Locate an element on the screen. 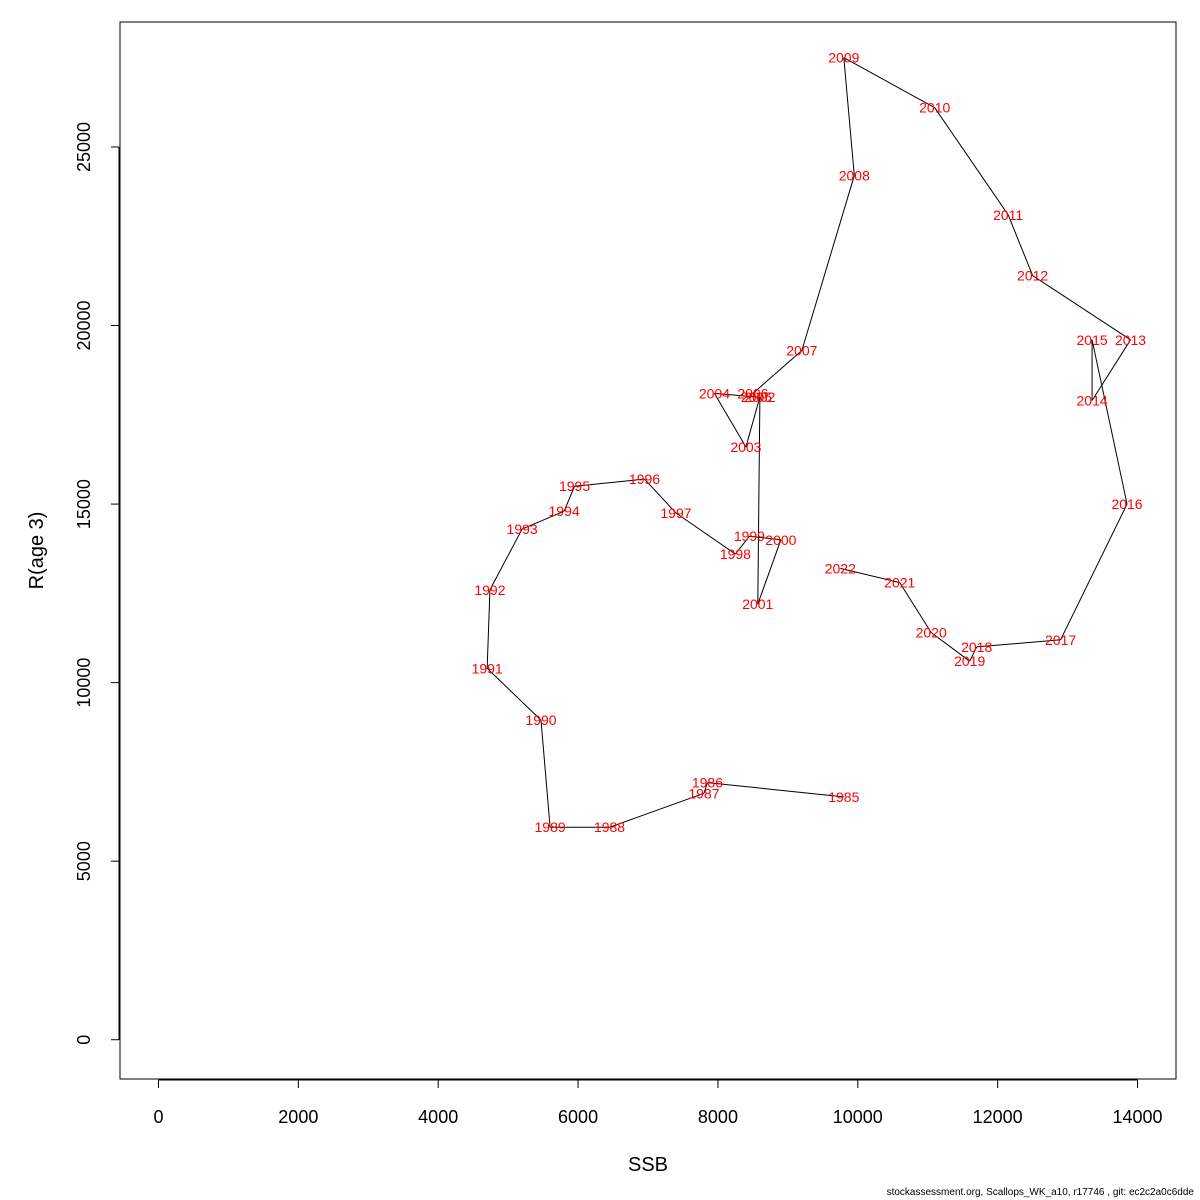  x-tick-label: 14000 is located at coordinates (1138, 1117).